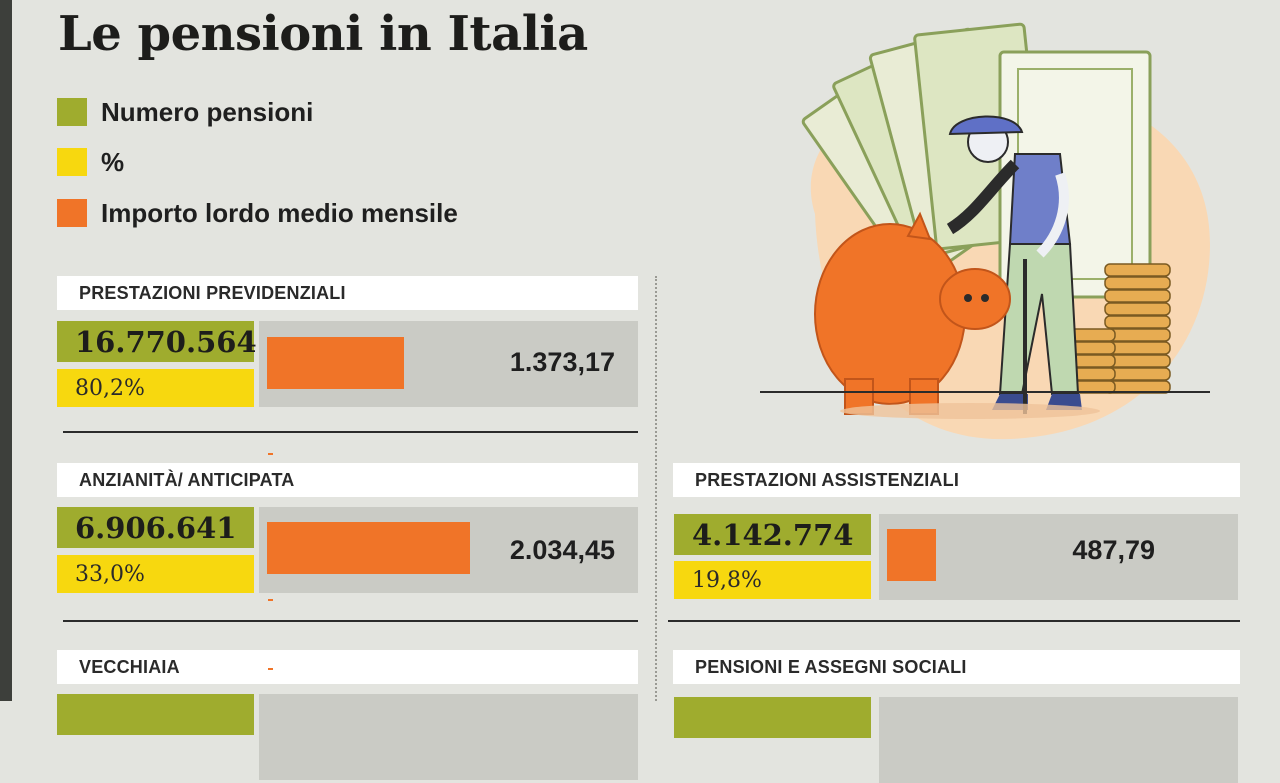  What do you see at coordinates (90, 162) in the screenshot?
I see `legend-item-percent: %` at bounding box center [90, 162].